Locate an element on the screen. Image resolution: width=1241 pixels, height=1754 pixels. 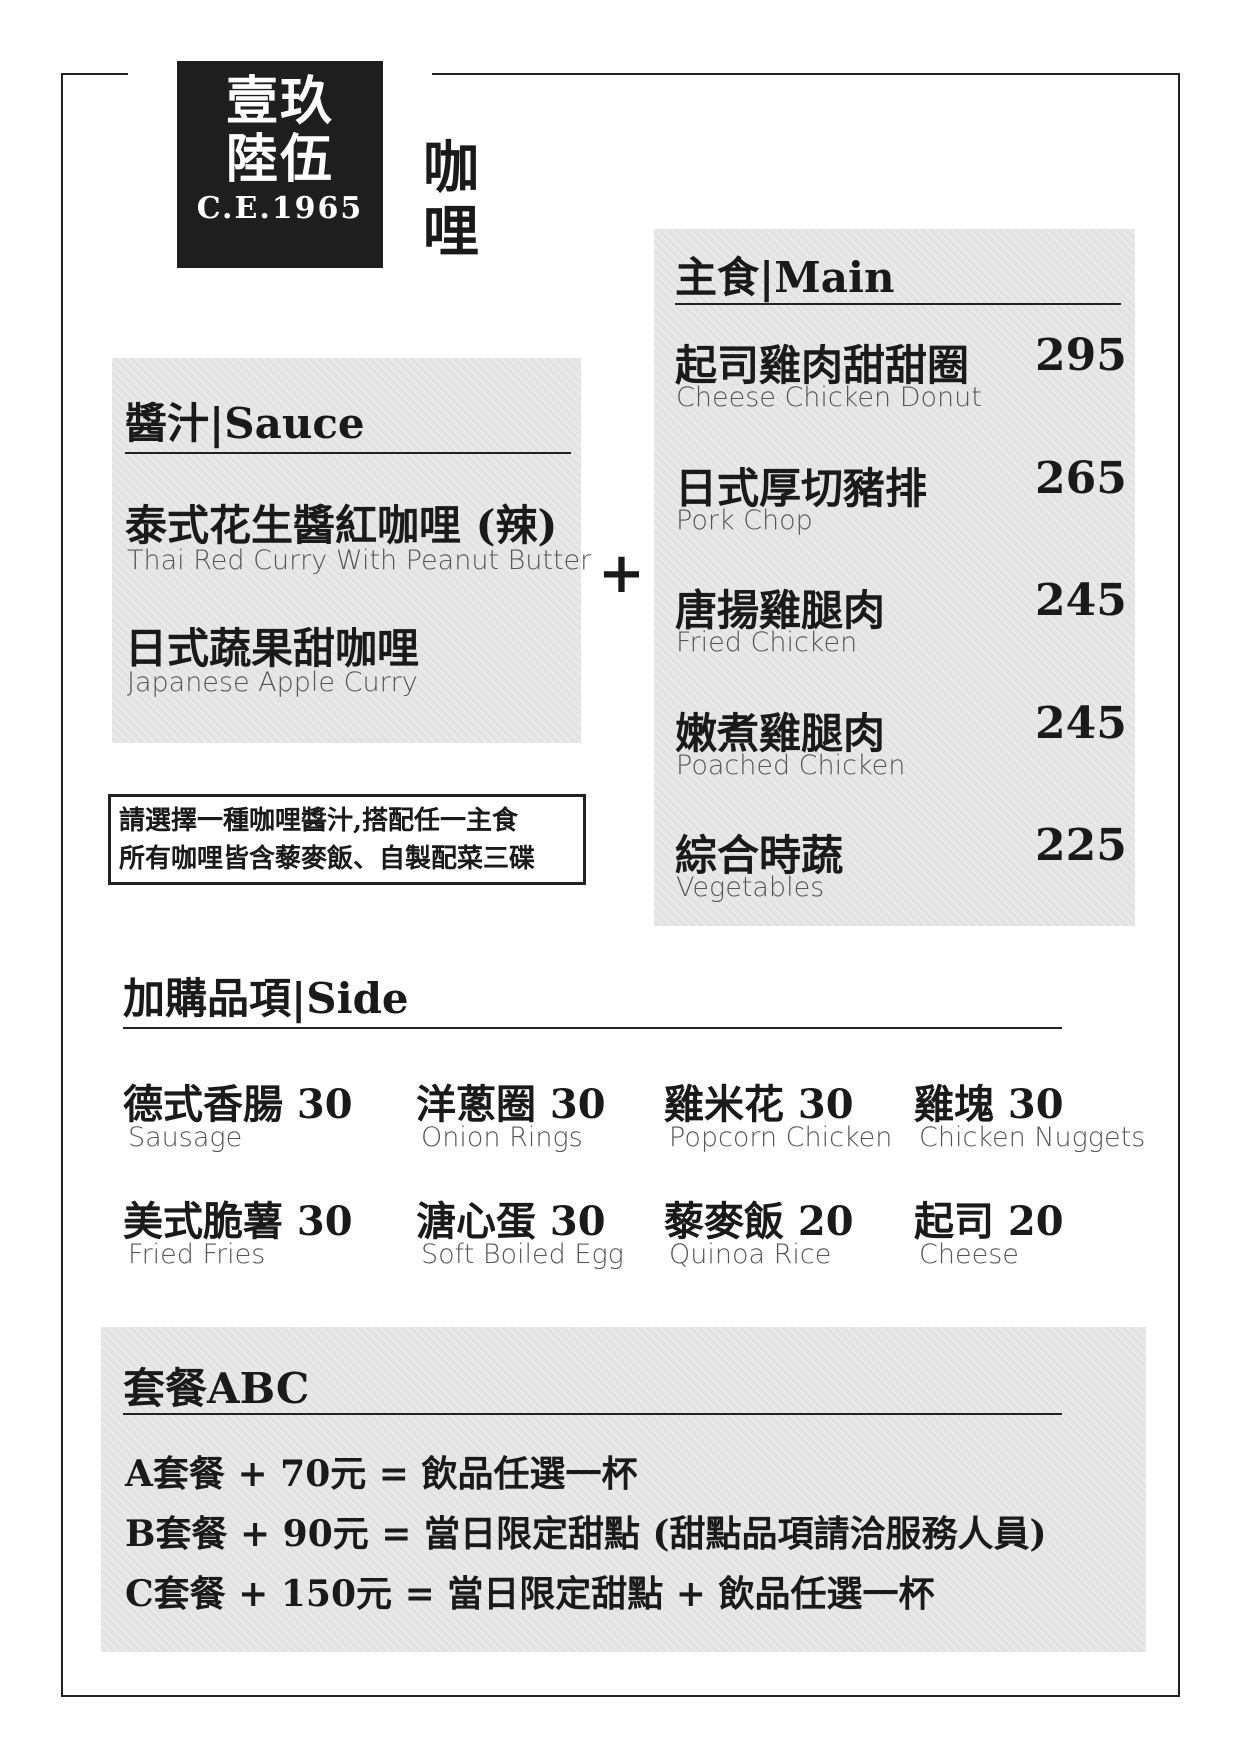
combo-line-c: C套餐 + 150元 = 當日限定甜點 + 飲品任選一杯 is located at coordinates (530, 1594).